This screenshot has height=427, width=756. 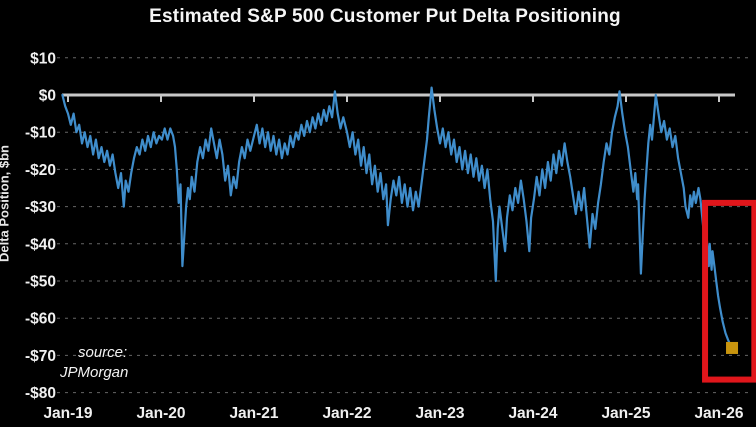 What do you see at coordinates (346, 413) in the screenshot?
I see `x-tick-label: Jan-22` at bounding box center [346, 413].